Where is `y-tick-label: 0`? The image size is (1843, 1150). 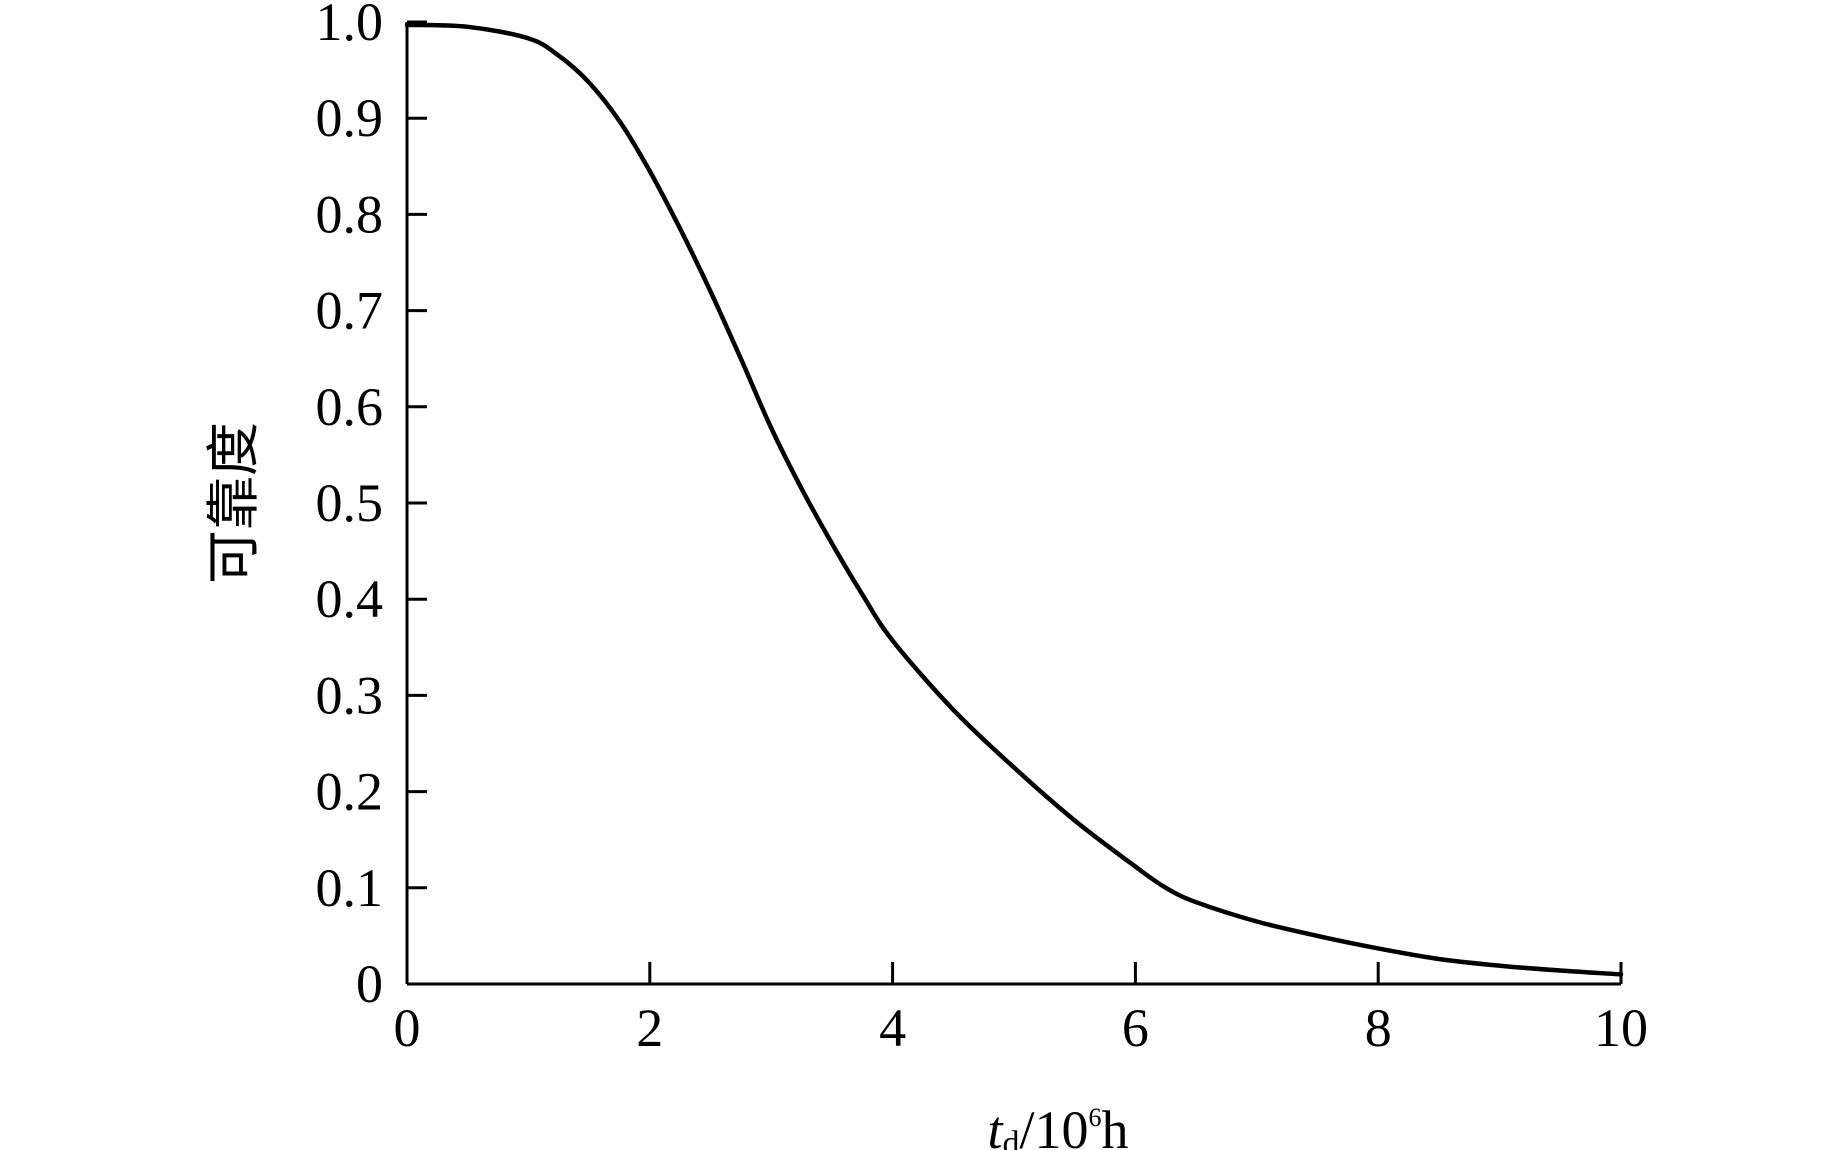
y-tick-label: 0 is located at coordinates (369, 984).